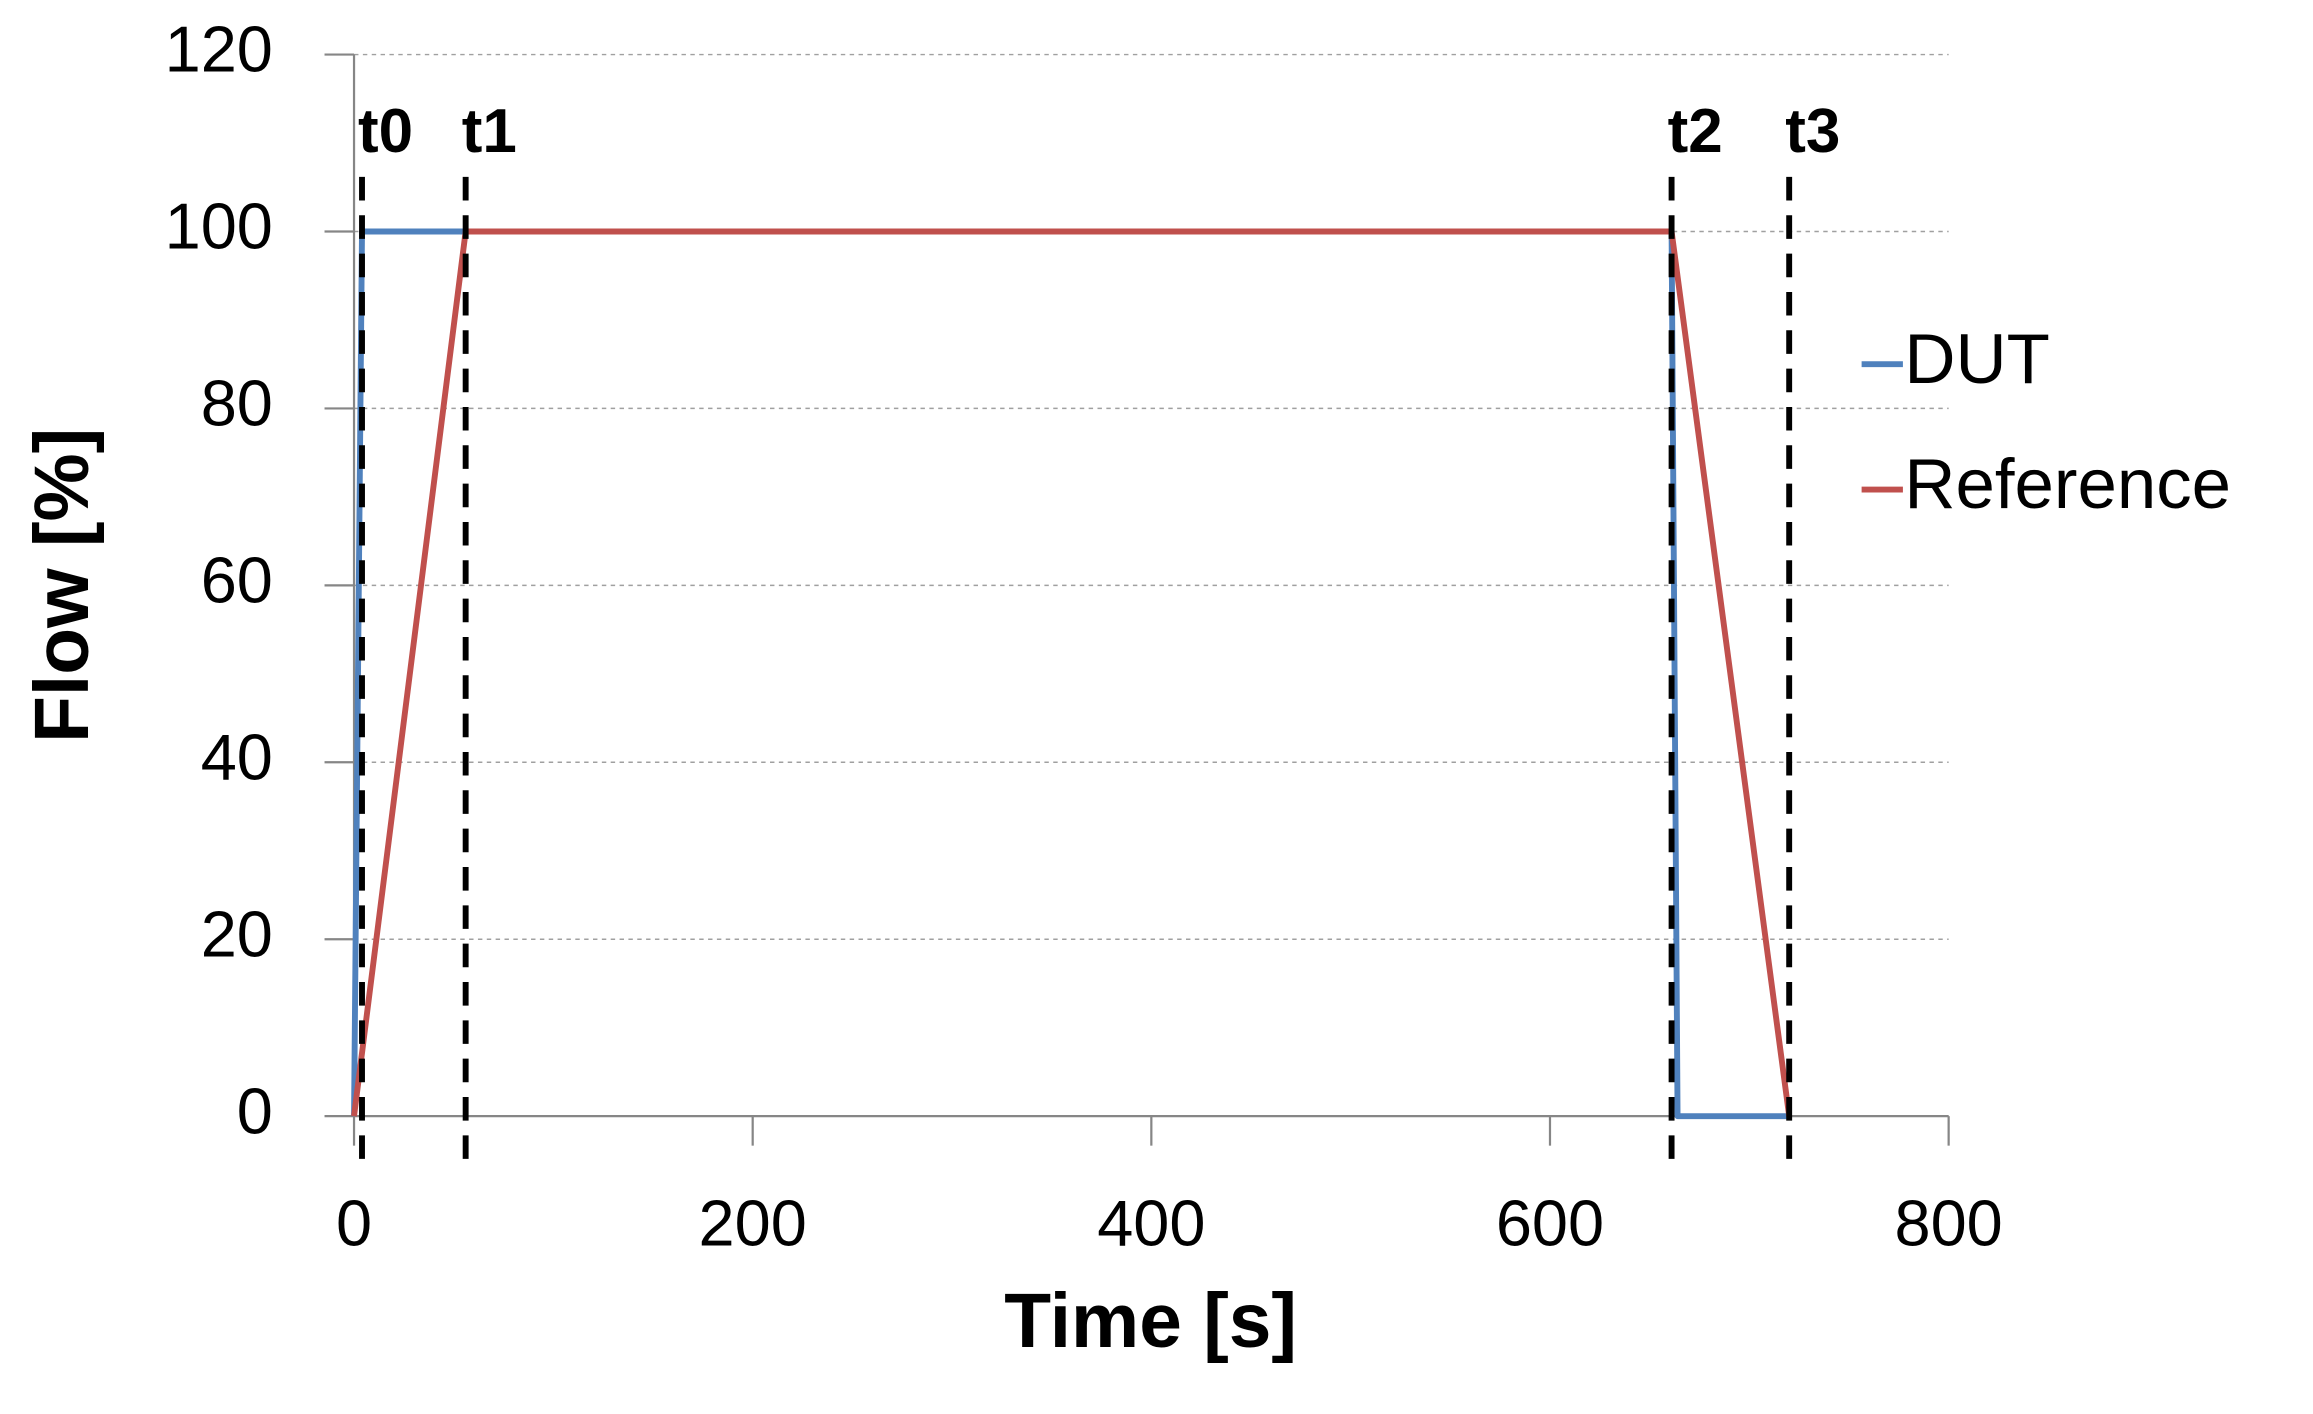 The height and width of the screenshot is (1414, 2313). Describe the element at coordinates (237, 580) in the screenshot. I see `y-tick-label: 60` at that location.